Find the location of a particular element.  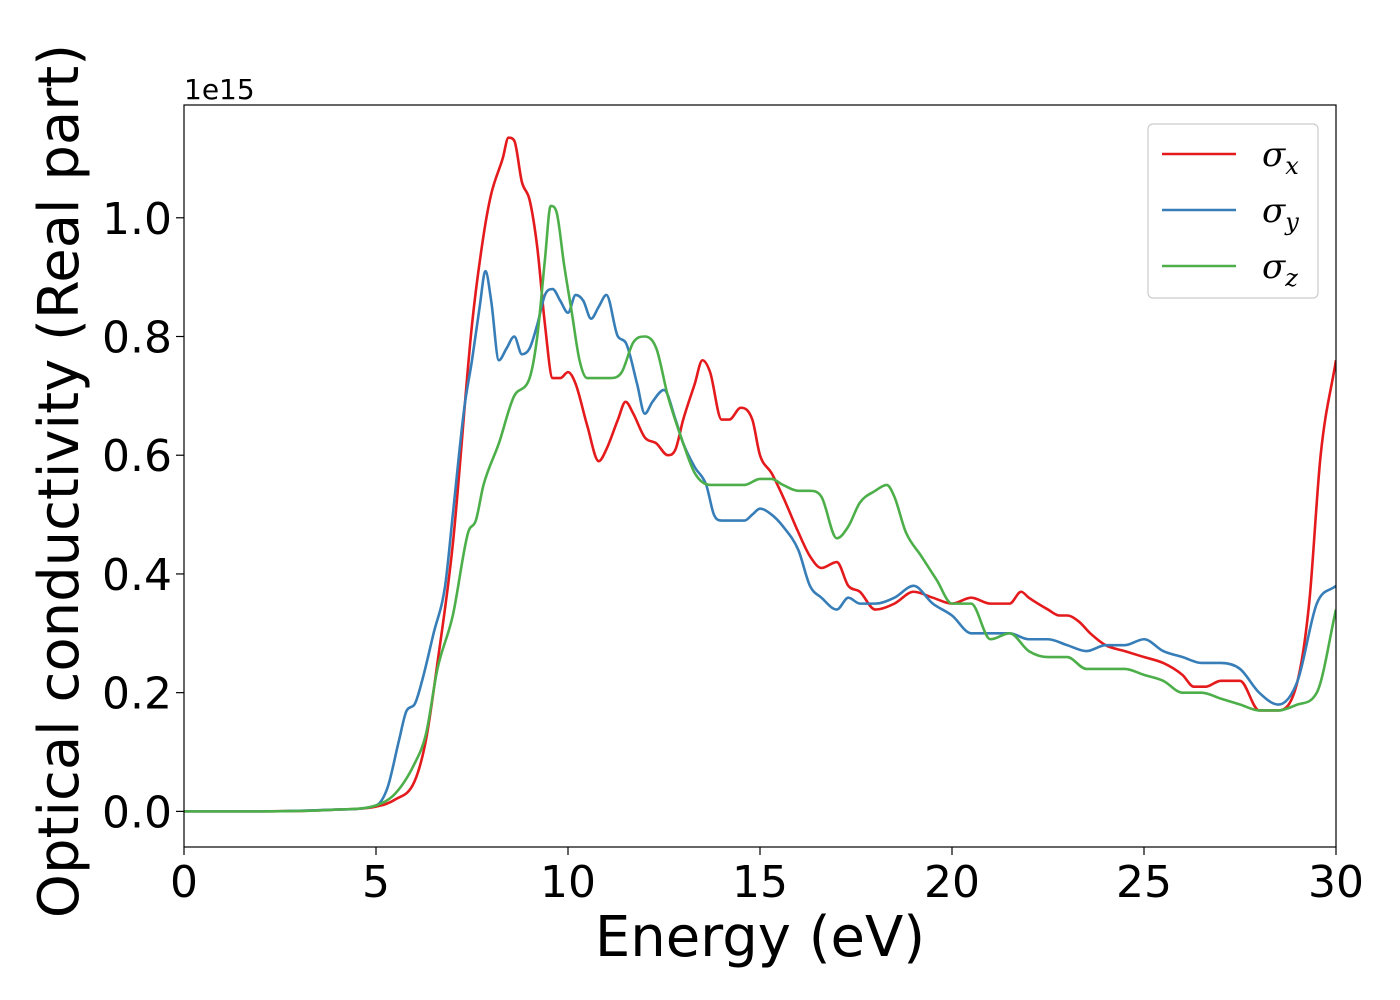

x-tick-label: 5 is located at coordinates (376, 882).